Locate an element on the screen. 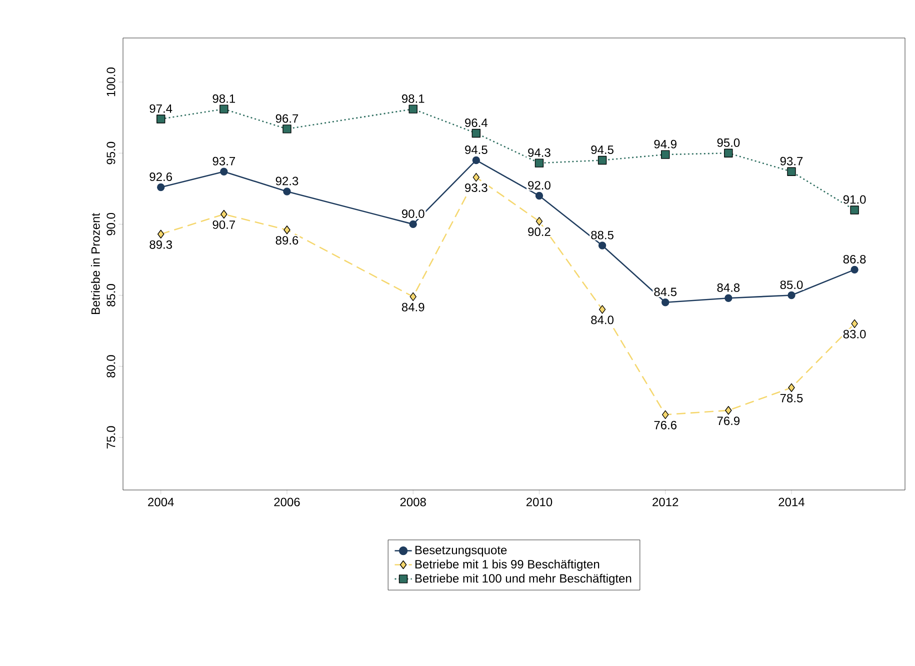 The image size is (915, 666). data-label: 94.3 is located at coordinates (539, 152).